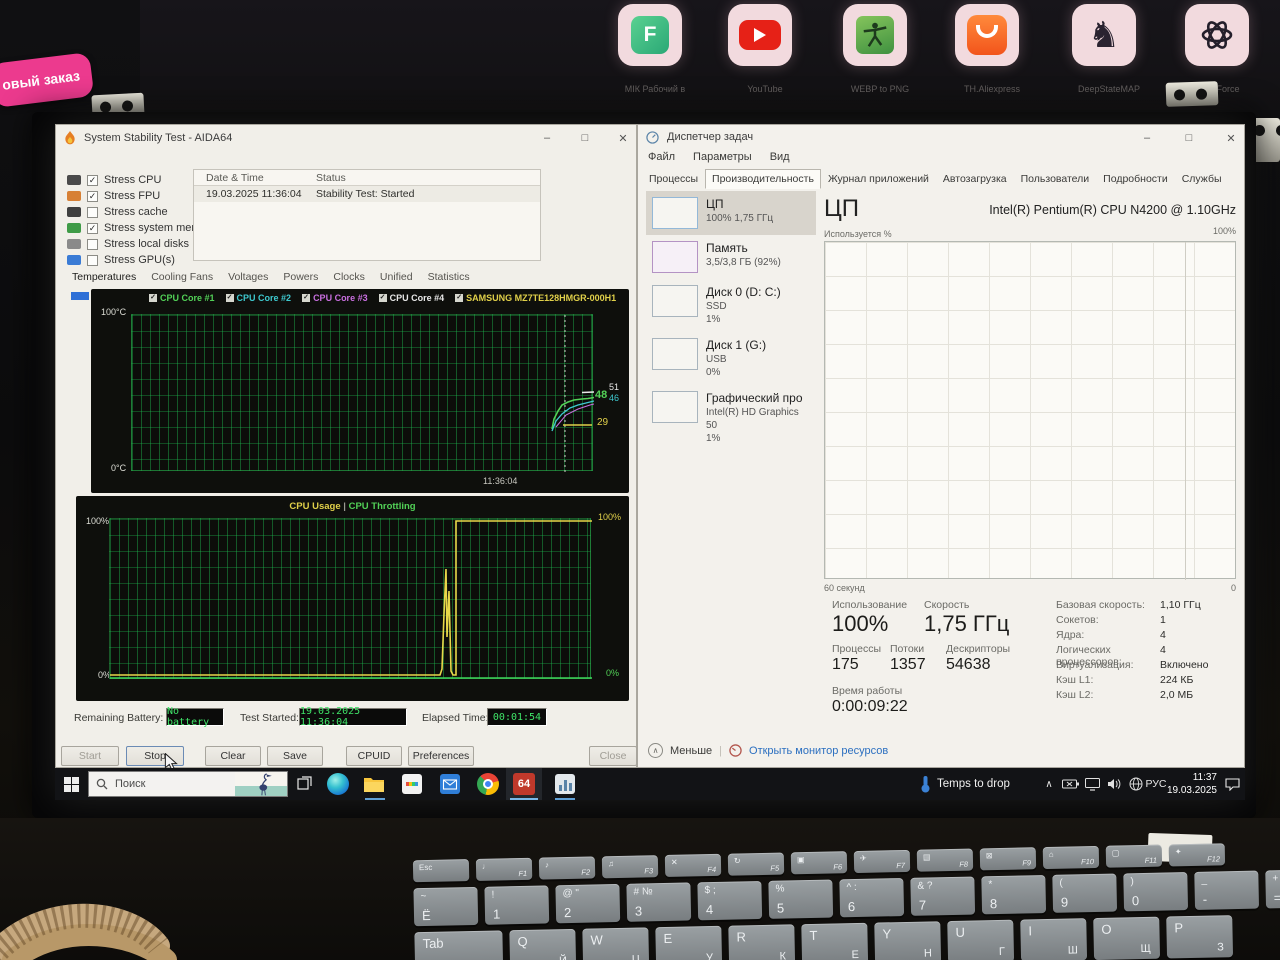  I want to click on tray-clock: 11:37 19.03.2025, so click(1188, 784).